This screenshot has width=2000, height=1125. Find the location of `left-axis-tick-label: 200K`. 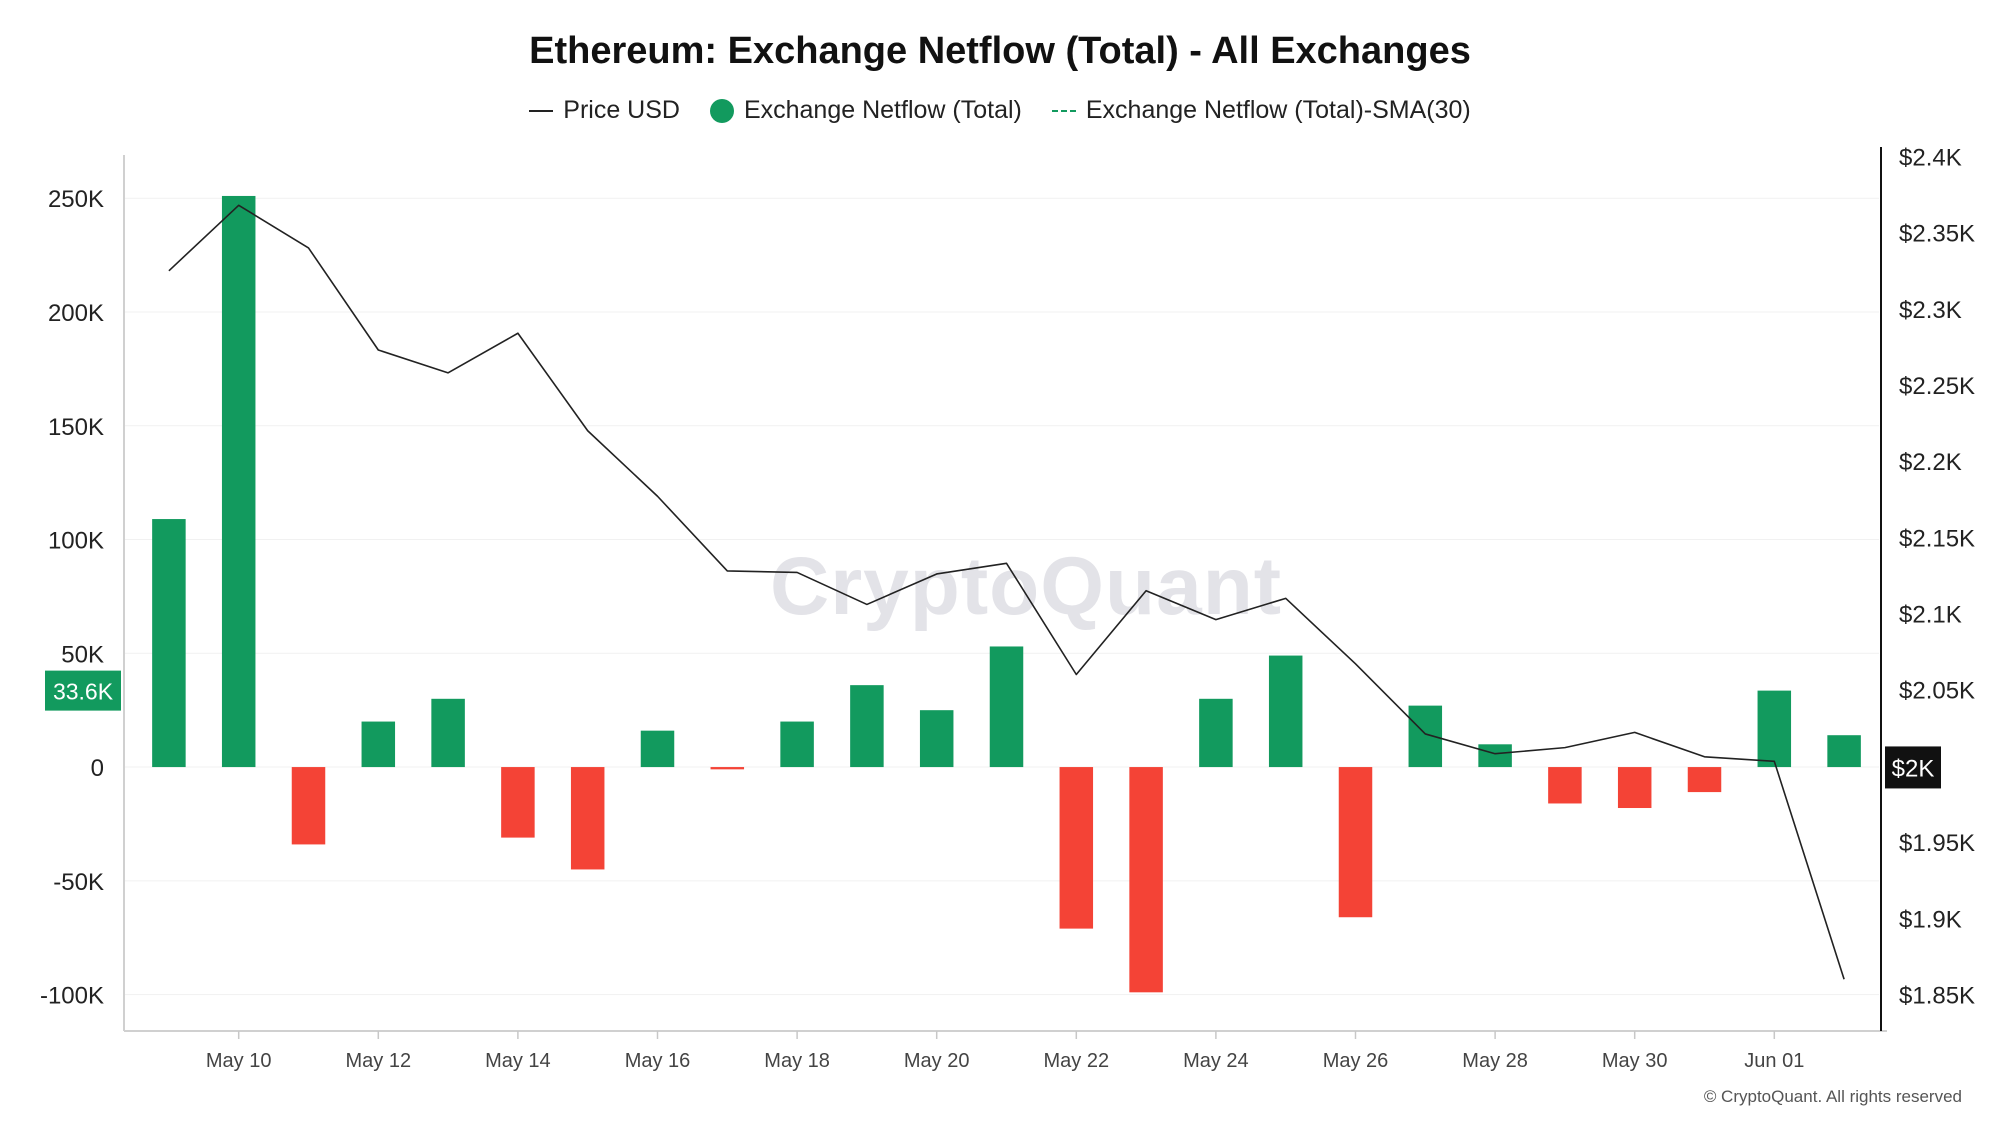

left-axis-tick-label: 200K is located at coordinates (76, 313).